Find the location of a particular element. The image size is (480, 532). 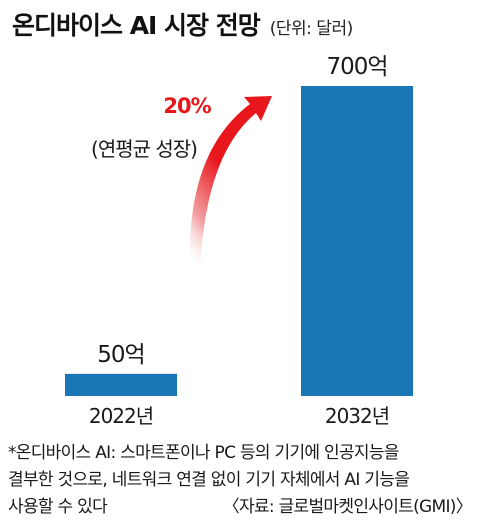

unit-label: (단위: 달러) is located at coordinates (311, 29).